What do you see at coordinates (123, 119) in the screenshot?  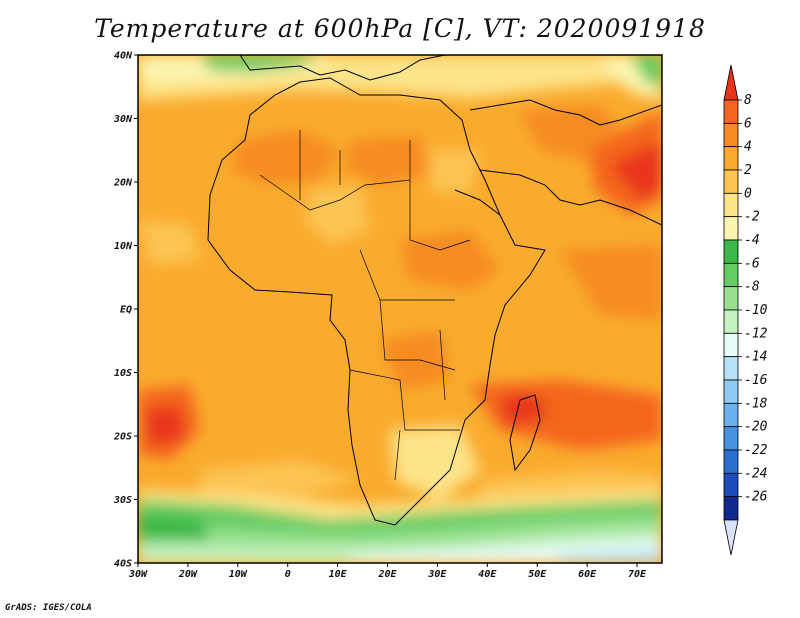 I see `lat-tick-label: 30N` at bounding box center [123, 119].